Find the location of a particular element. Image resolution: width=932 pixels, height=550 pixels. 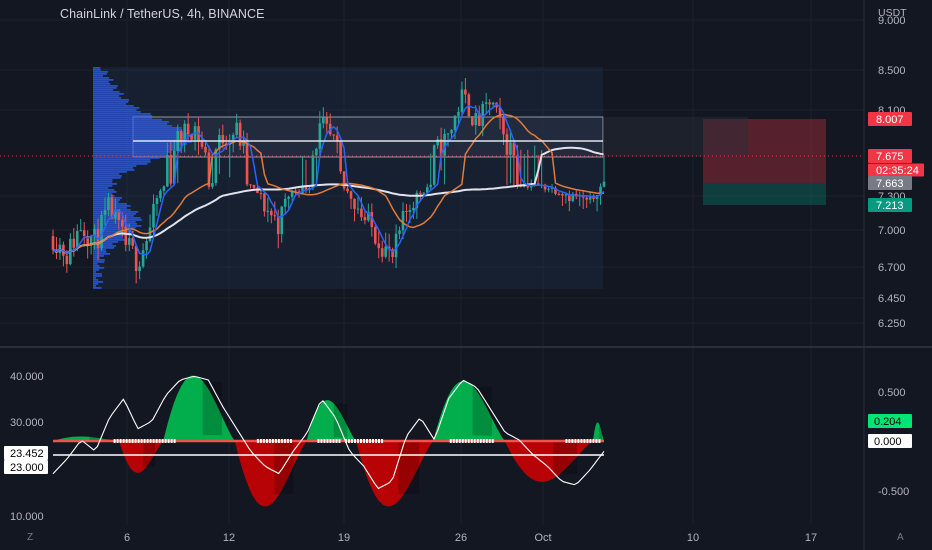

price-badge-entry: 7.663 is located at coordinates (890, 184).